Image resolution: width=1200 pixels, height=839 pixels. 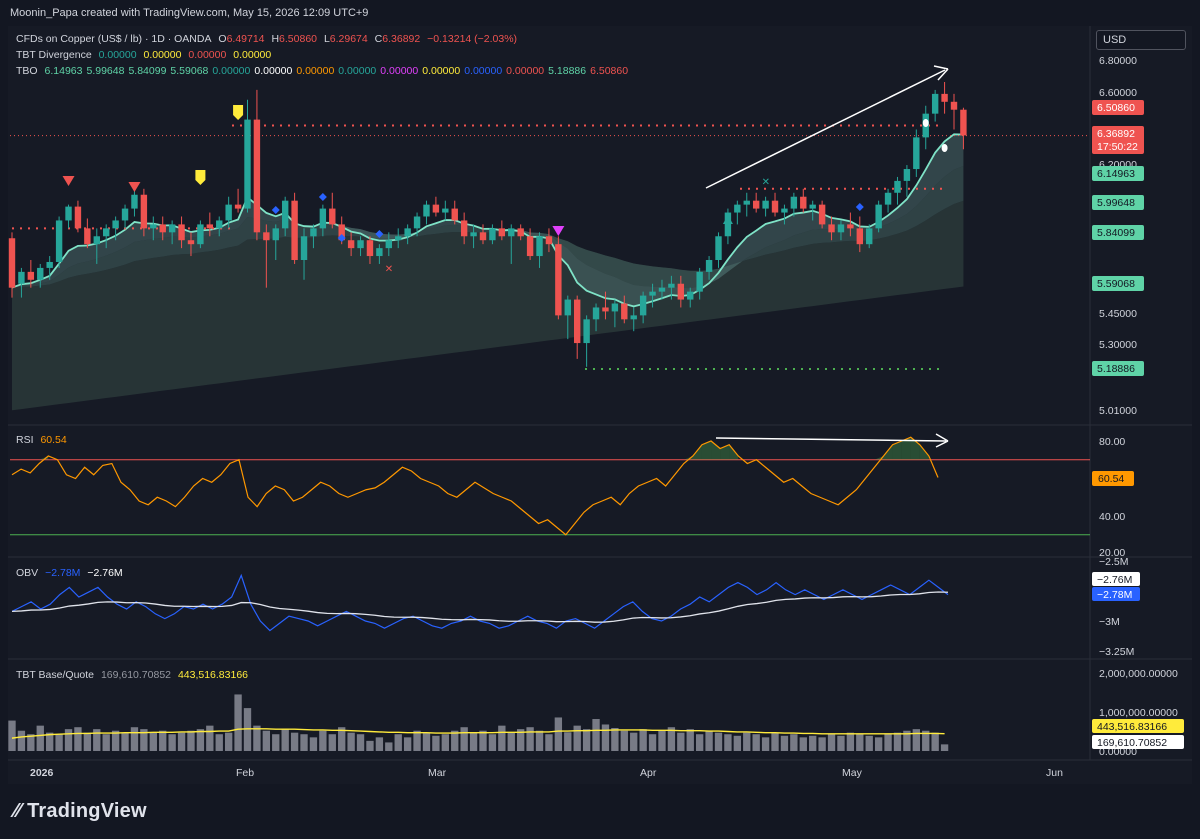 What do you see at coordinates (825, 129) in the screenshot?
I see `trend-arrow-line` at bounding box center [825, 129].